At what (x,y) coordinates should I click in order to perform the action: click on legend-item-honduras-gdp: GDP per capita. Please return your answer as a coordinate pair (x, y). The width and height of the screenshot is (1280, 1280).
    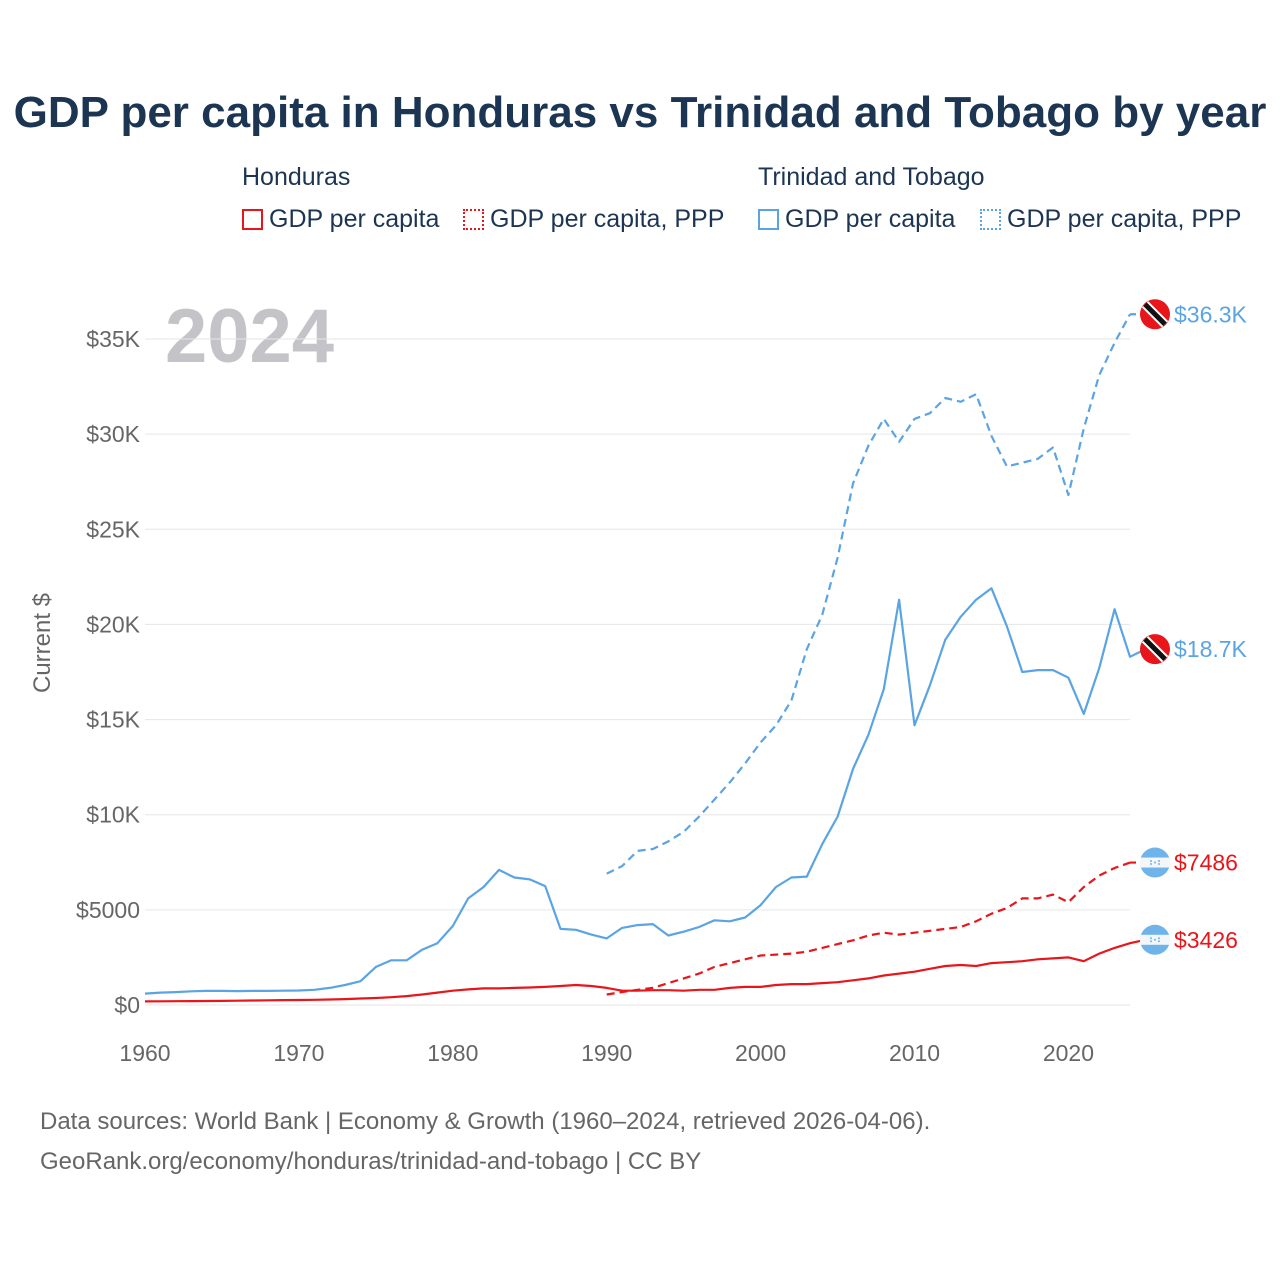
    Looking at the image, I should click on (340, 219).